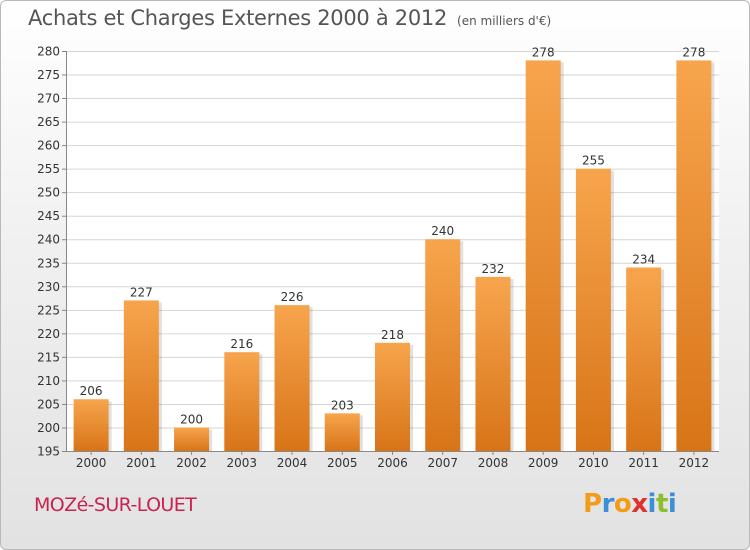  I want to click on x-tick-label: 2001, so click(141, 463).